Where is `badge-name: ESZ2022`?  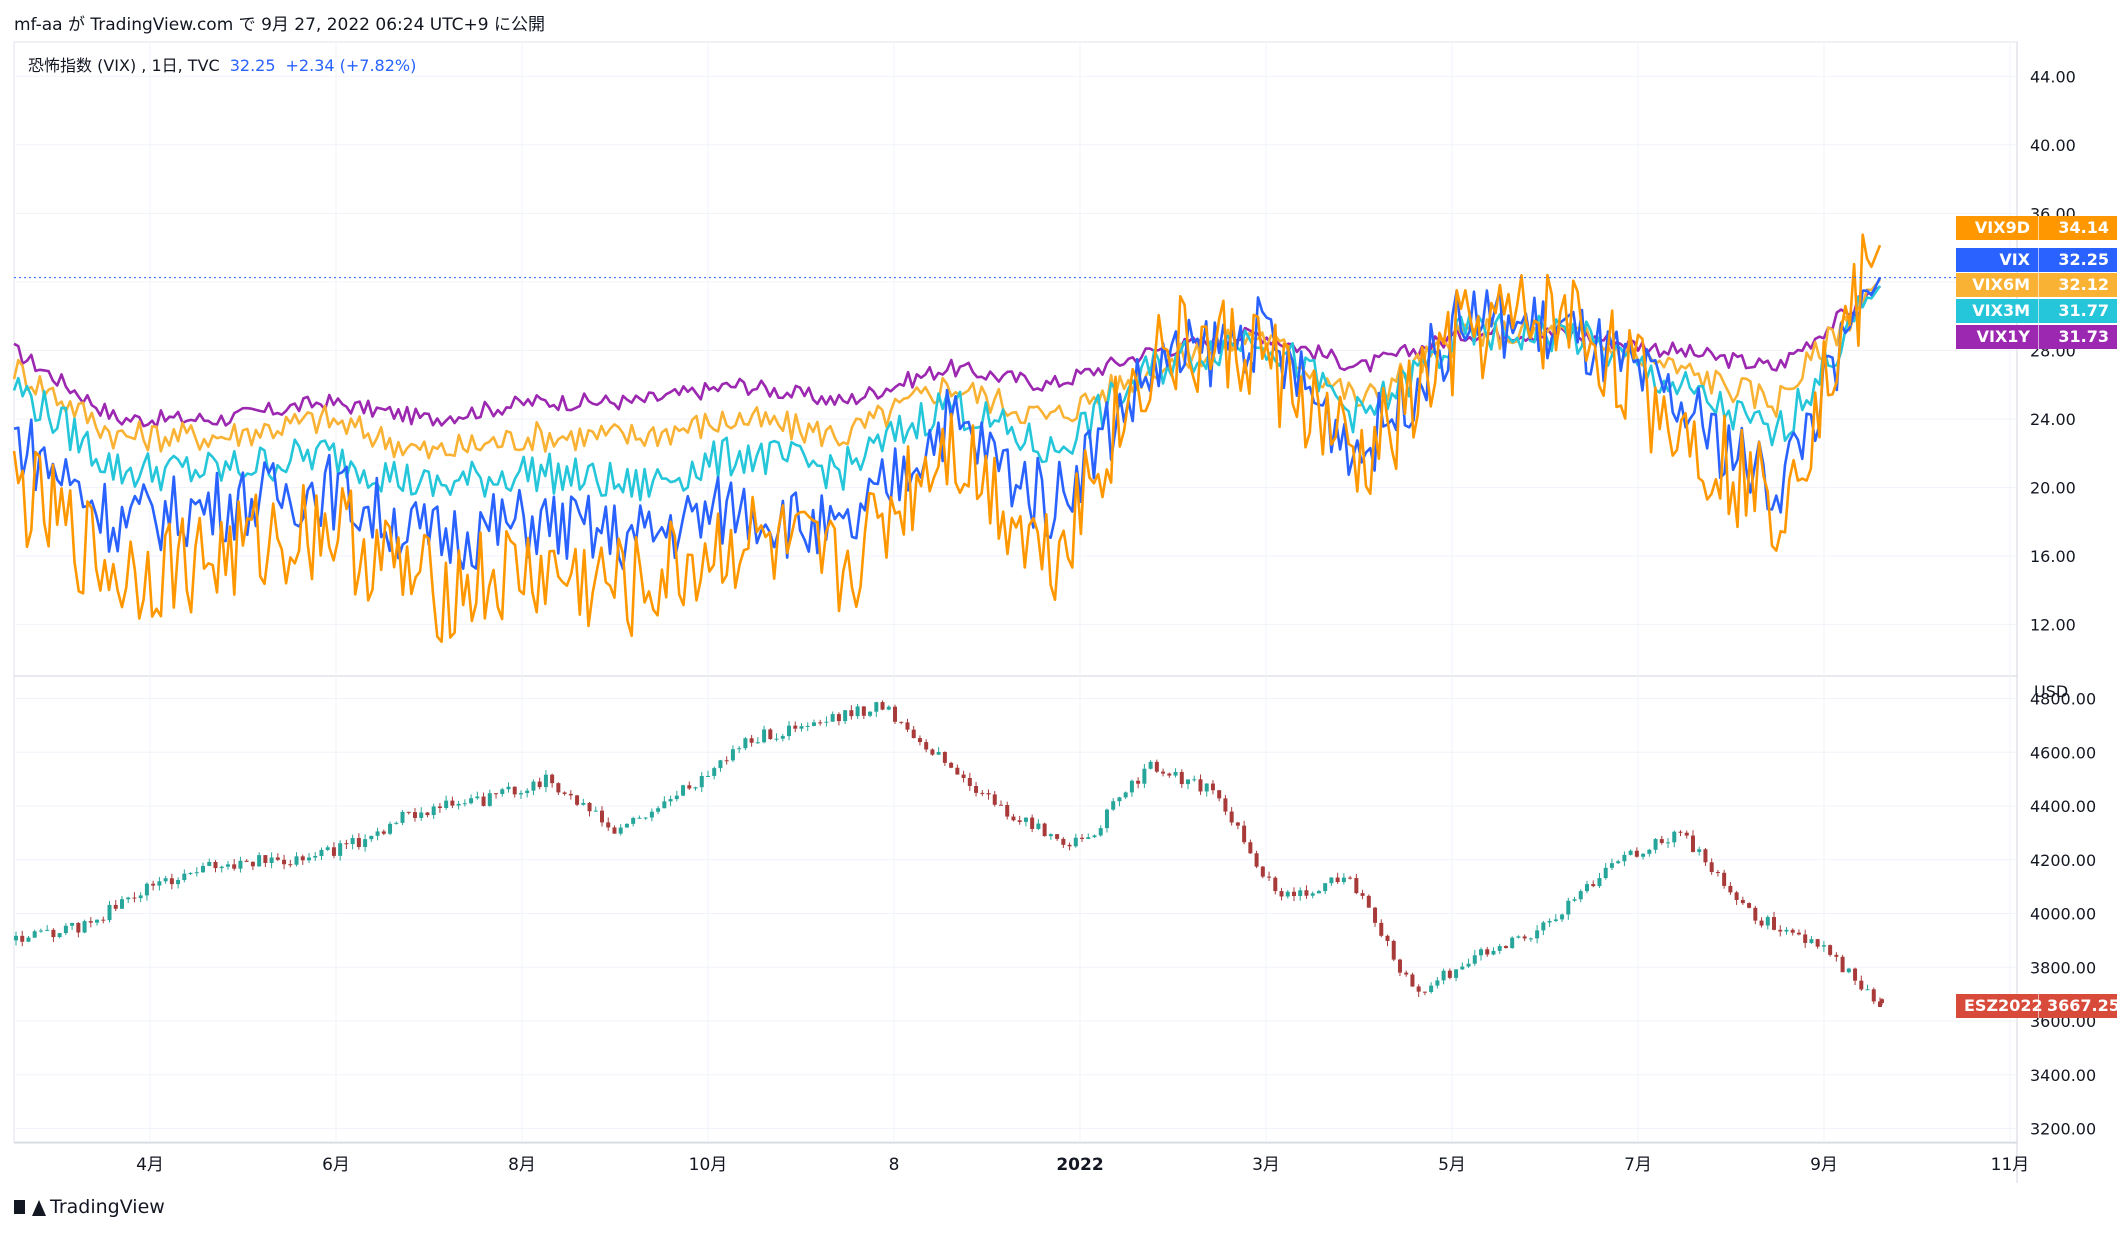
badge-name: ESZ2022 is located at coordinates (2003, 1005).